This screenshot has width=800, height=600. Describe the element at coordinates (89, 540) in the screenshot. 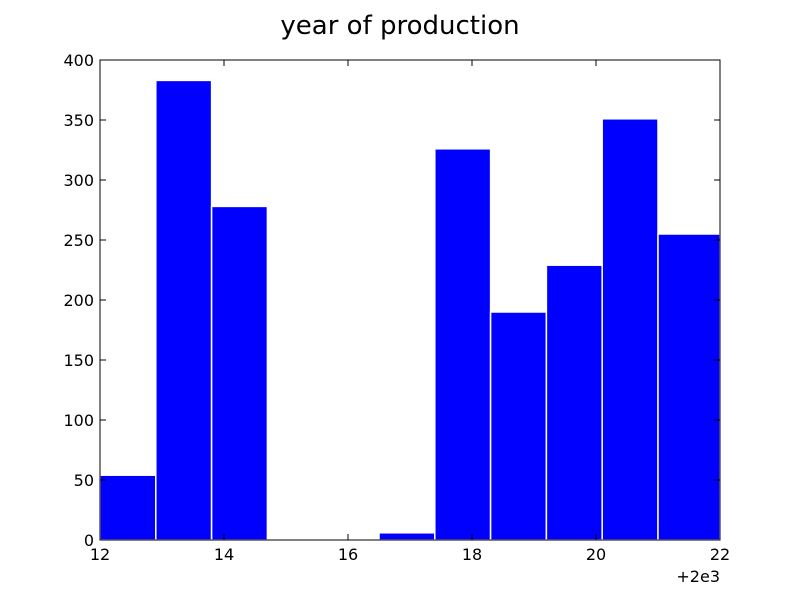

I see `y-tick-label: 0` at that location.